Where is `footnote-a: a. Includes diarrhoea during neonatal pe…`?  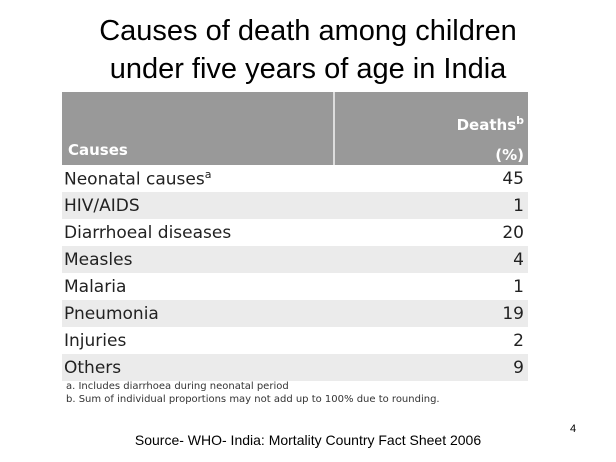
footnote-a: a. Includes diarrhoea during neonatal pe… is located at coordinates (177, 386).